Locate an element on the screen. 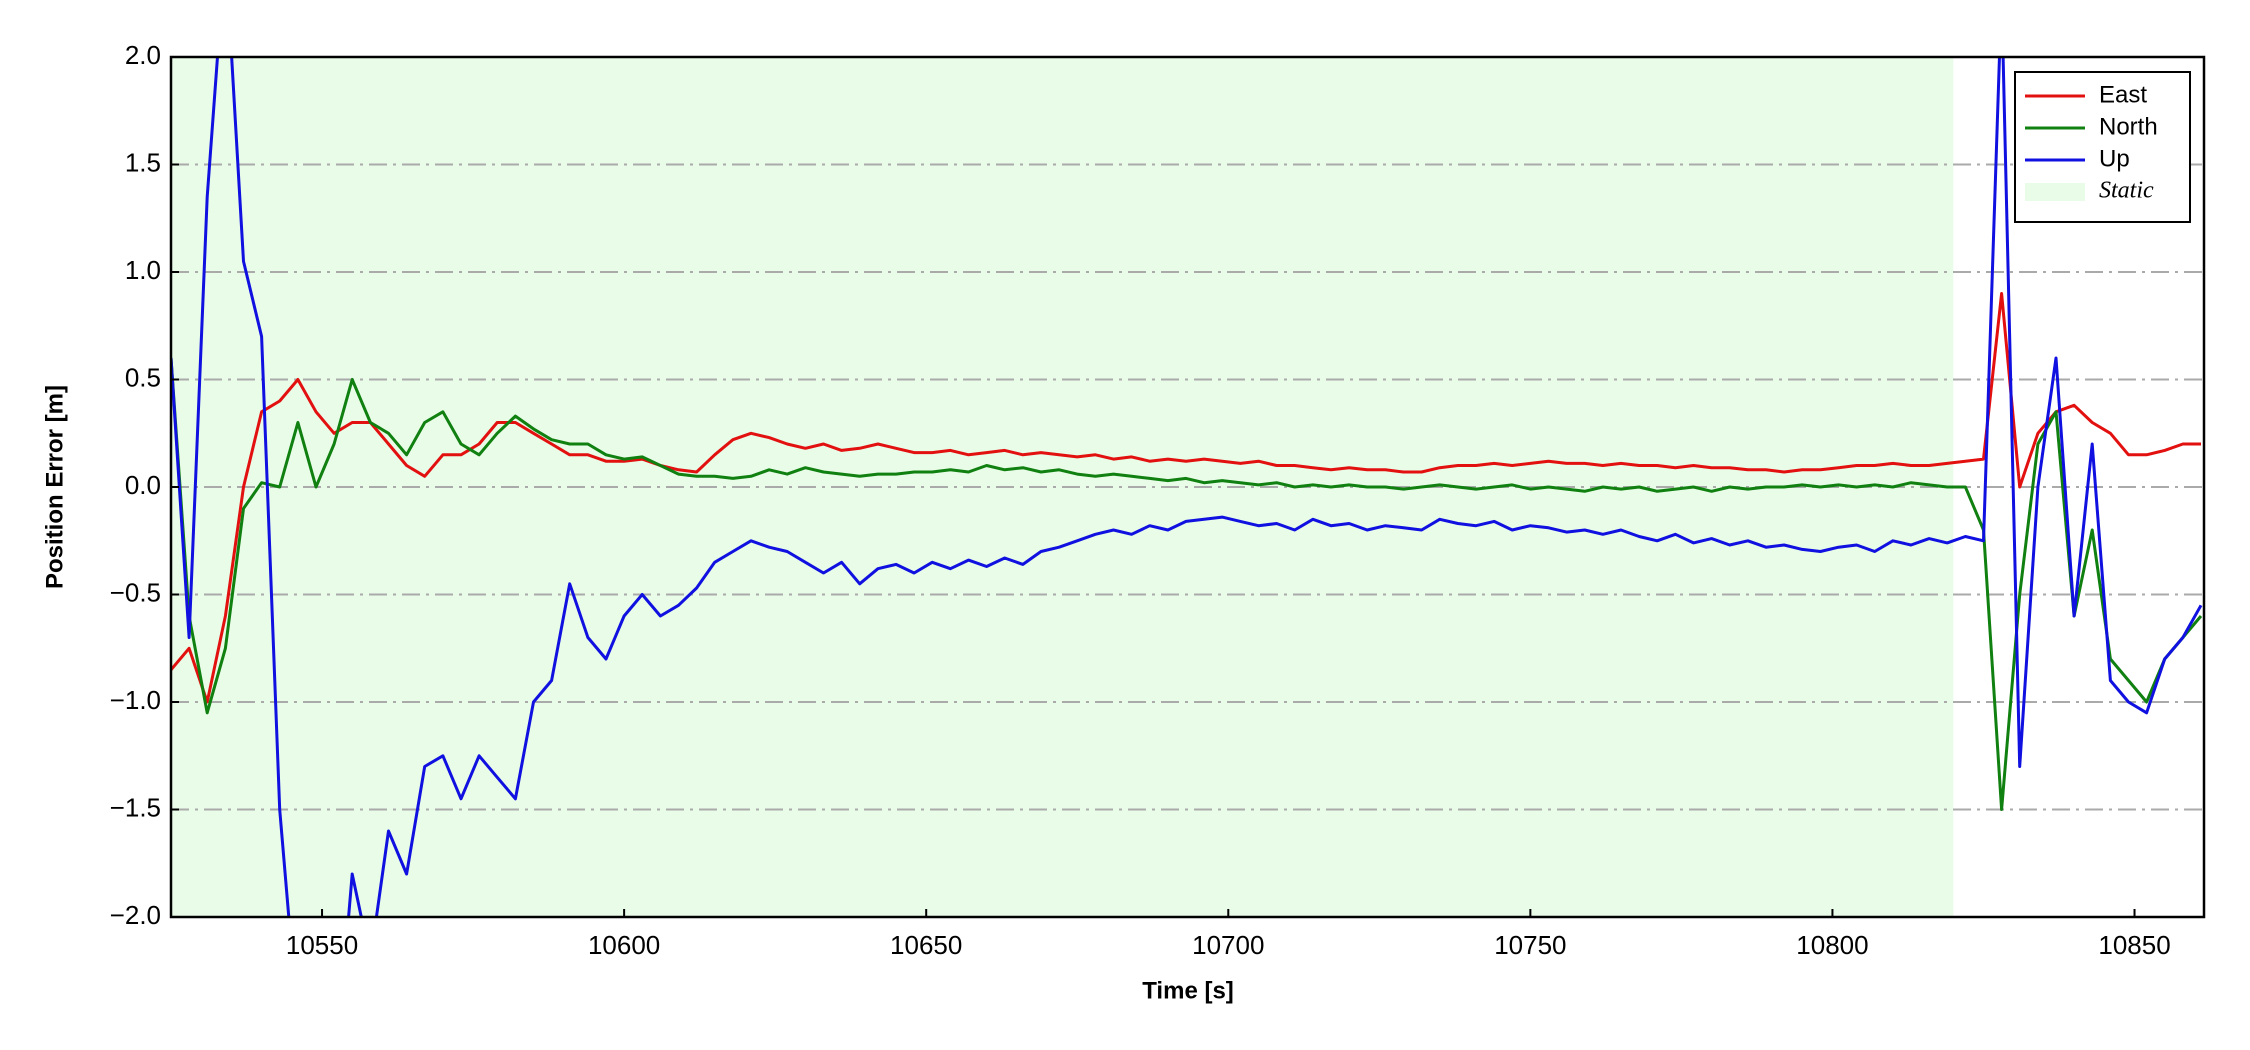 This screenshot has width=2250, height=1050. legend-swatch is located at coordinates (2055, 192).